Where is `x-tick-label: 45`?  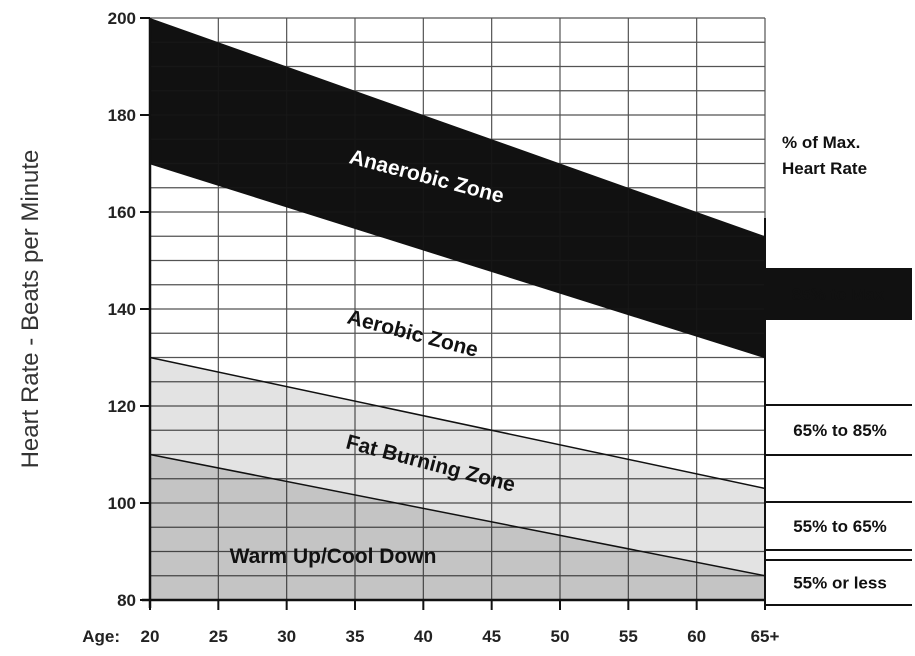 x-tick-label: 45 is located at coordinates (491, 636).